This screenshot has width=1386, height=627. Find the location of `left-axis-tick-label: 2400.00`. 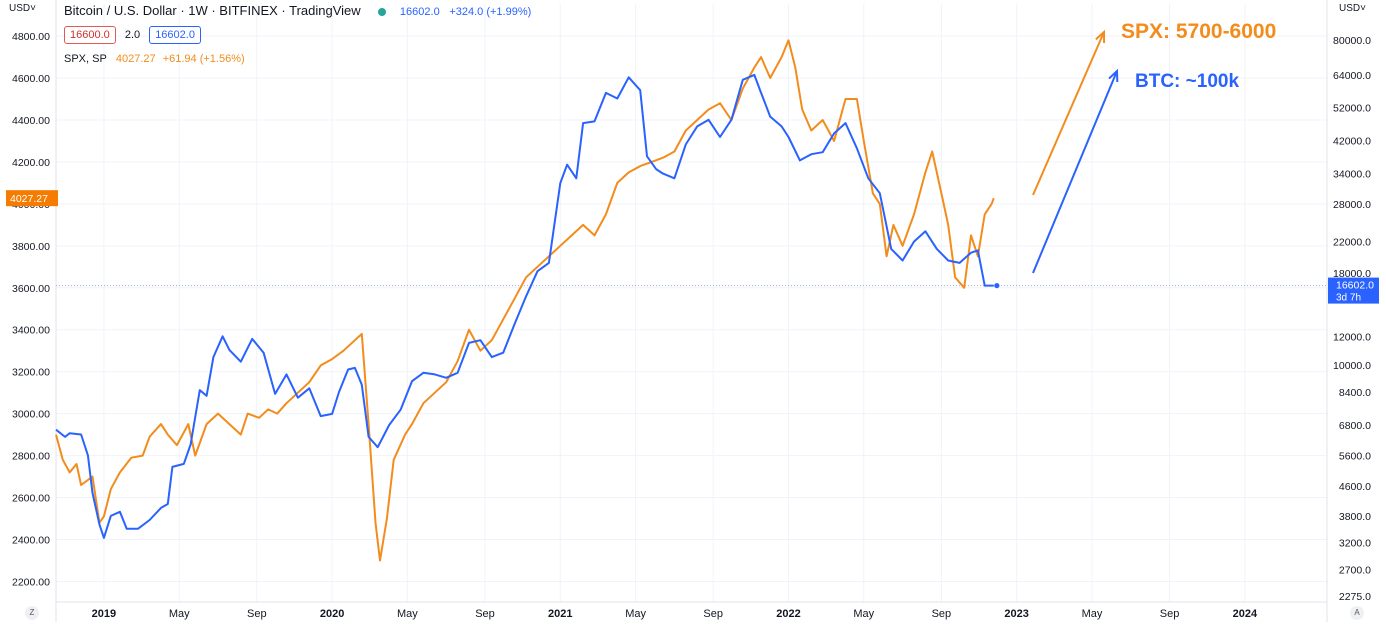

left-axis-tick-label: 2400.00 is located at coordinates (31, 540).